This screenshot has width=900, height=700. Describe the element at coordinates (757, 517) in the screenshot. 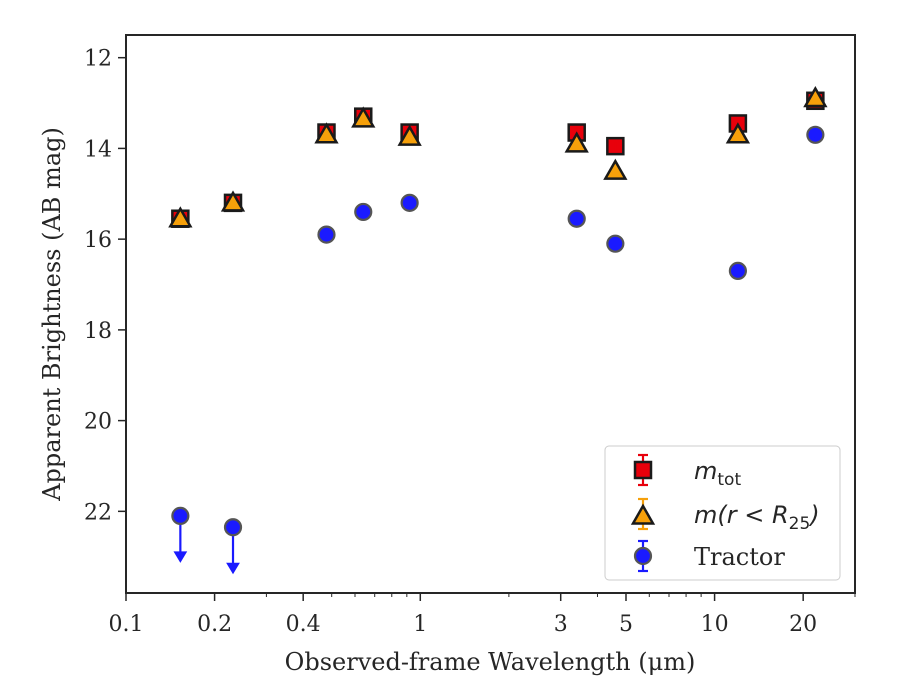

I see `legend-label: m(r < R25)` at that location.